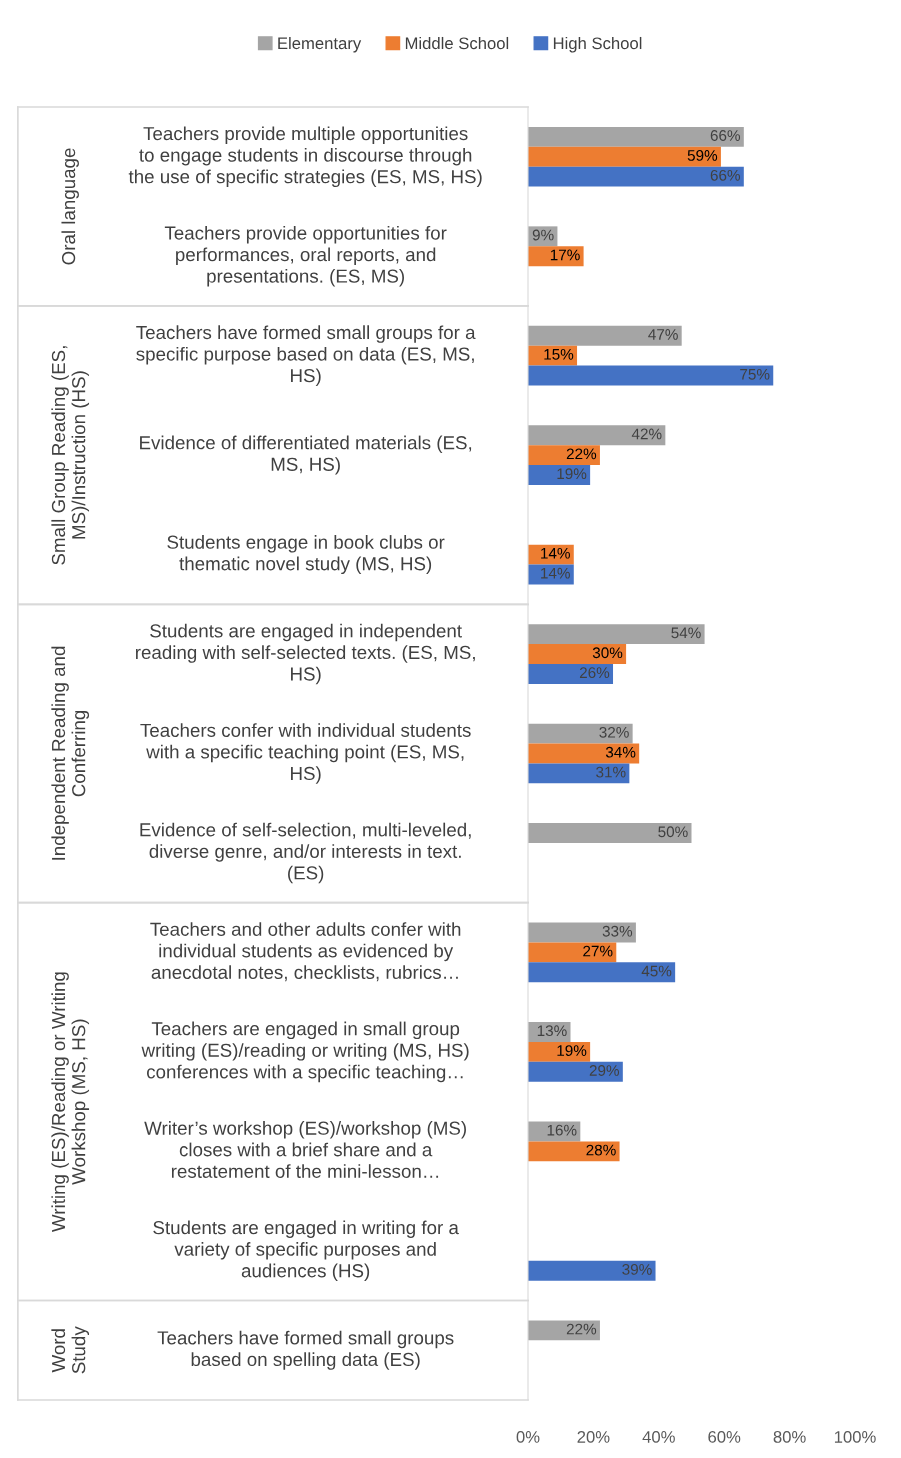 The height and width of the screenshot is (1458, 901). I want to click on data-label: 50%, so click(673, 832).